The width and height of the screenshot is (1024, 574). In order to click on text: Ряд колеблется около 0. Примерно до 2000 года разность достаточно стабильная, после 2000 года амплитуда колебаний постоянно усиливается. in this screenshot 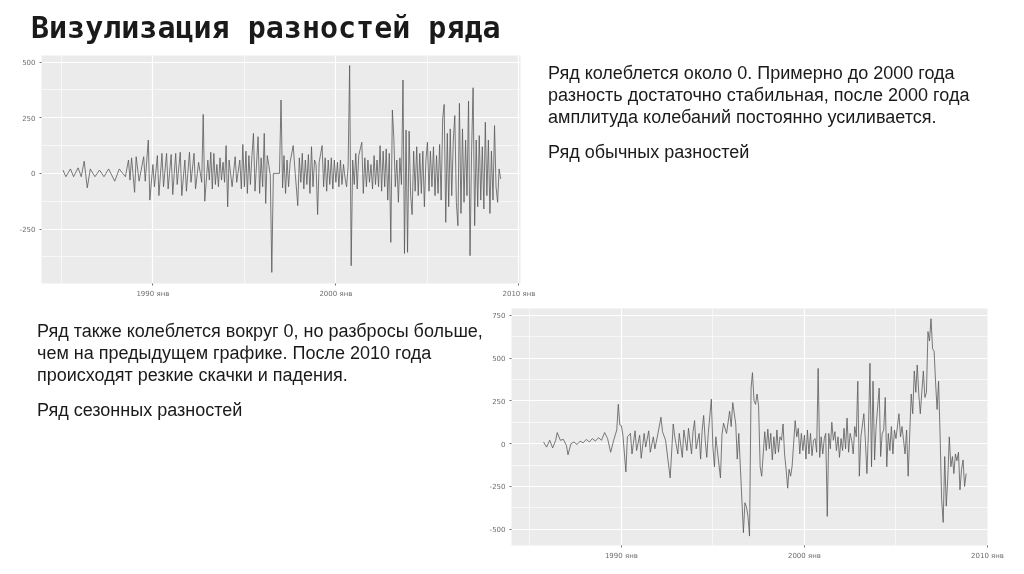, I will do `click(759, 95)`.